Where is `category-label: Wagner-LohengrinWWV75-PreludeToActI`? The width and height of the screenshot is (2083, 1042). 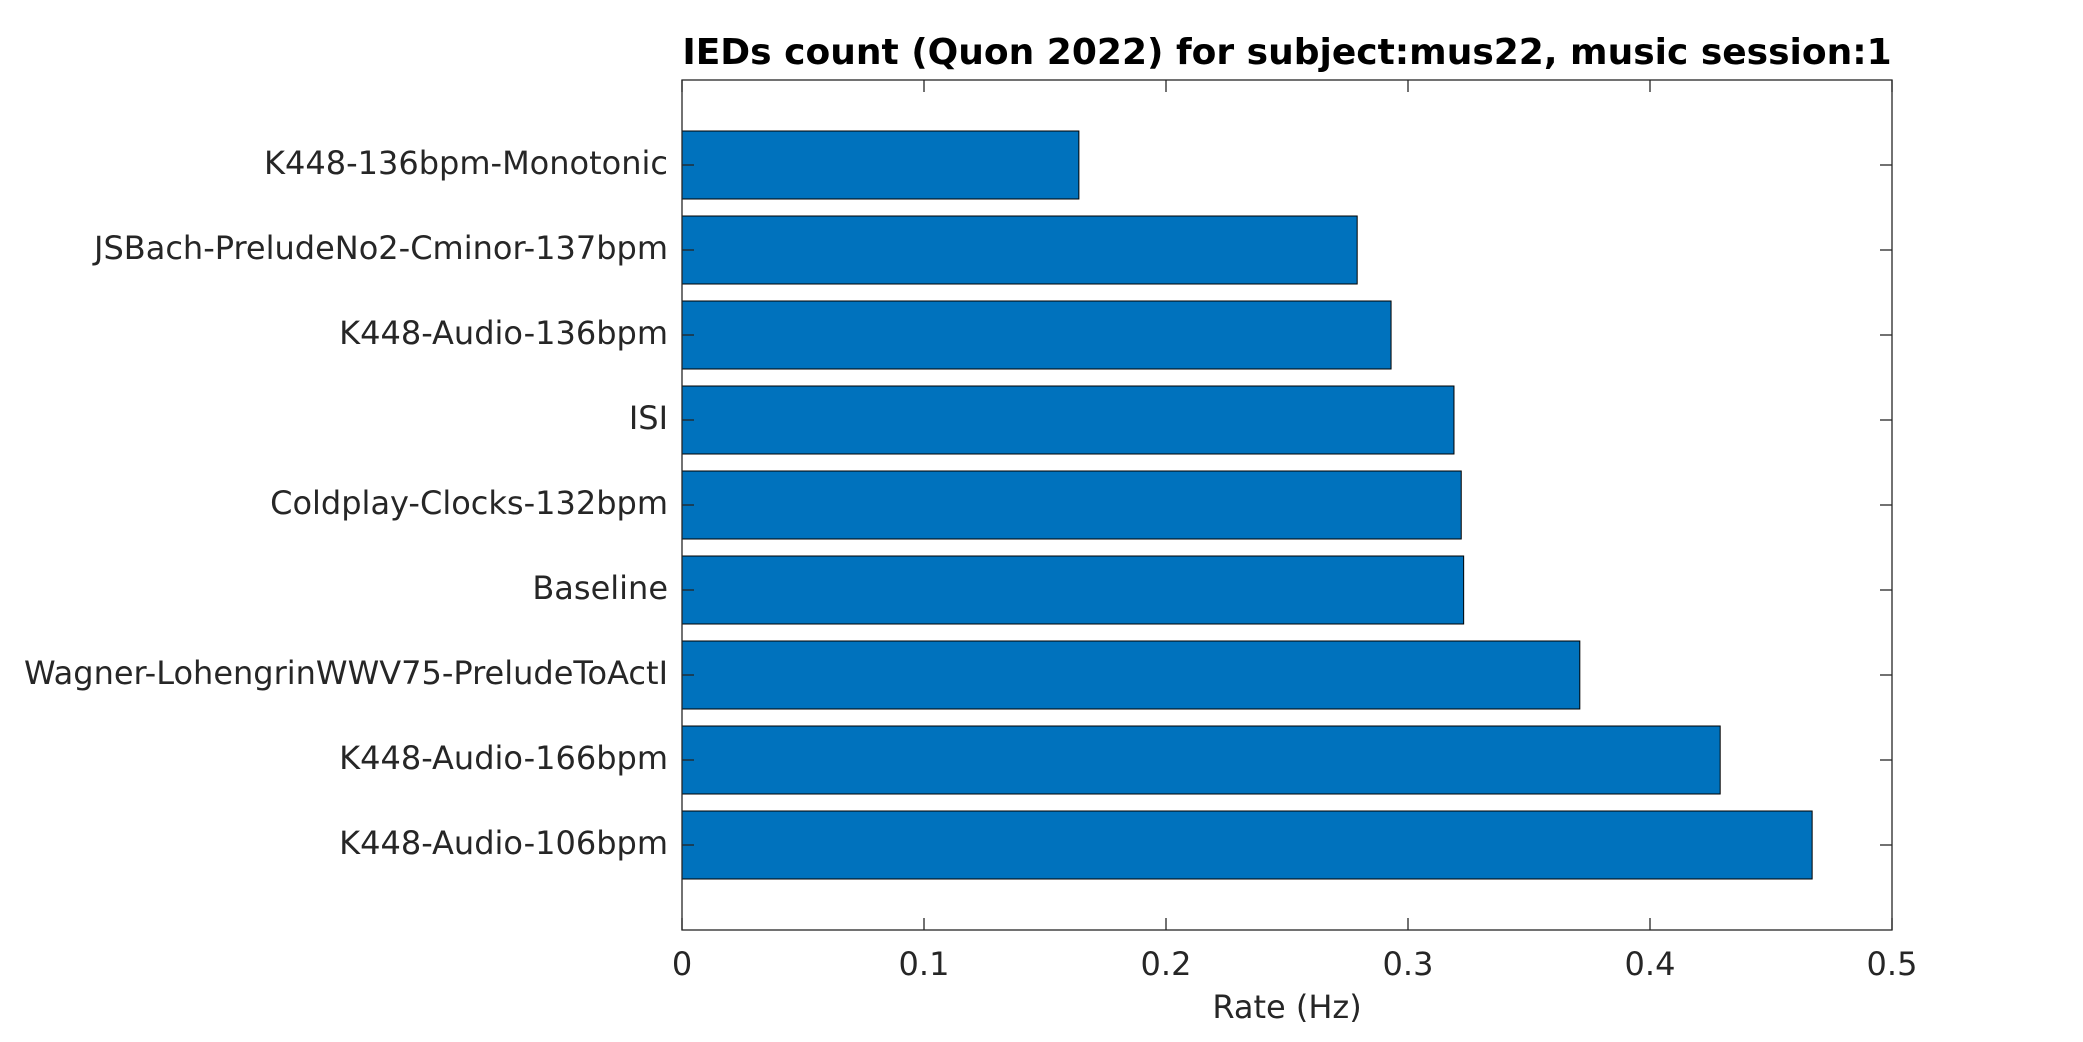 category-label: Wagner-LohengrinWWV75-PreludeToActI is located at coordinates (346, 673).